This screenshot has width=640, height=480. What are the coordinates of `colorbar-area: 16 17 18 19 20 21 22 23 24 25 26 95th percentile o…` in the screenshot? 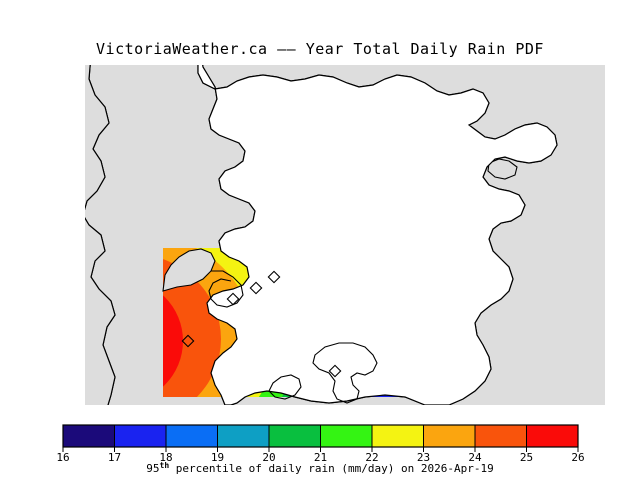 It's located at (320, 450).